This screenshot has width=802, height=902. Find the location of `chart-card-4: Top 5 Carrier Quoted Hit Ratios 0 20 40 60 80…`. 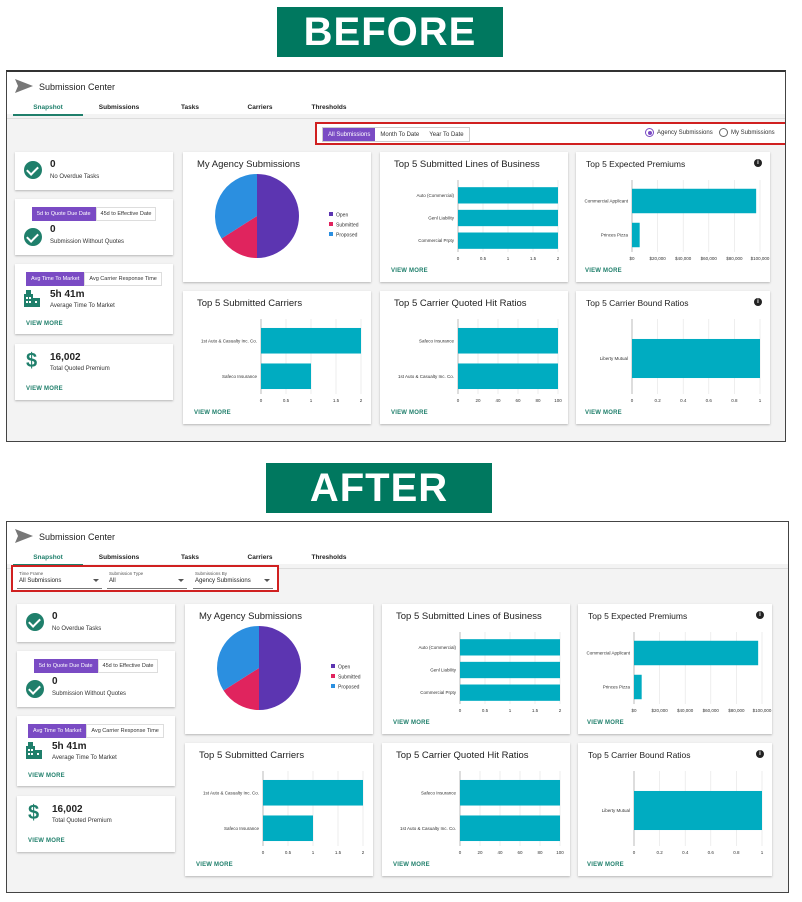

chart-card-4: Top 5 Carrier Quoted Hit Ratios 0 20 40 60 80… is located at coordinates (474, 357).